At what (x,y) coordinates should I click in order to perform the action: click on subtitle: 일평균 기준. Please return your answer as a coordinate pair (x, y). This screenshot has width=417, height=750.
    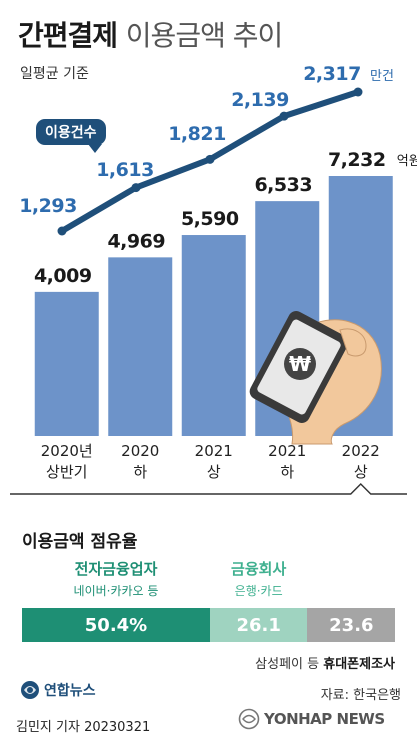
    Looking at the image, I should click on (54, 74).